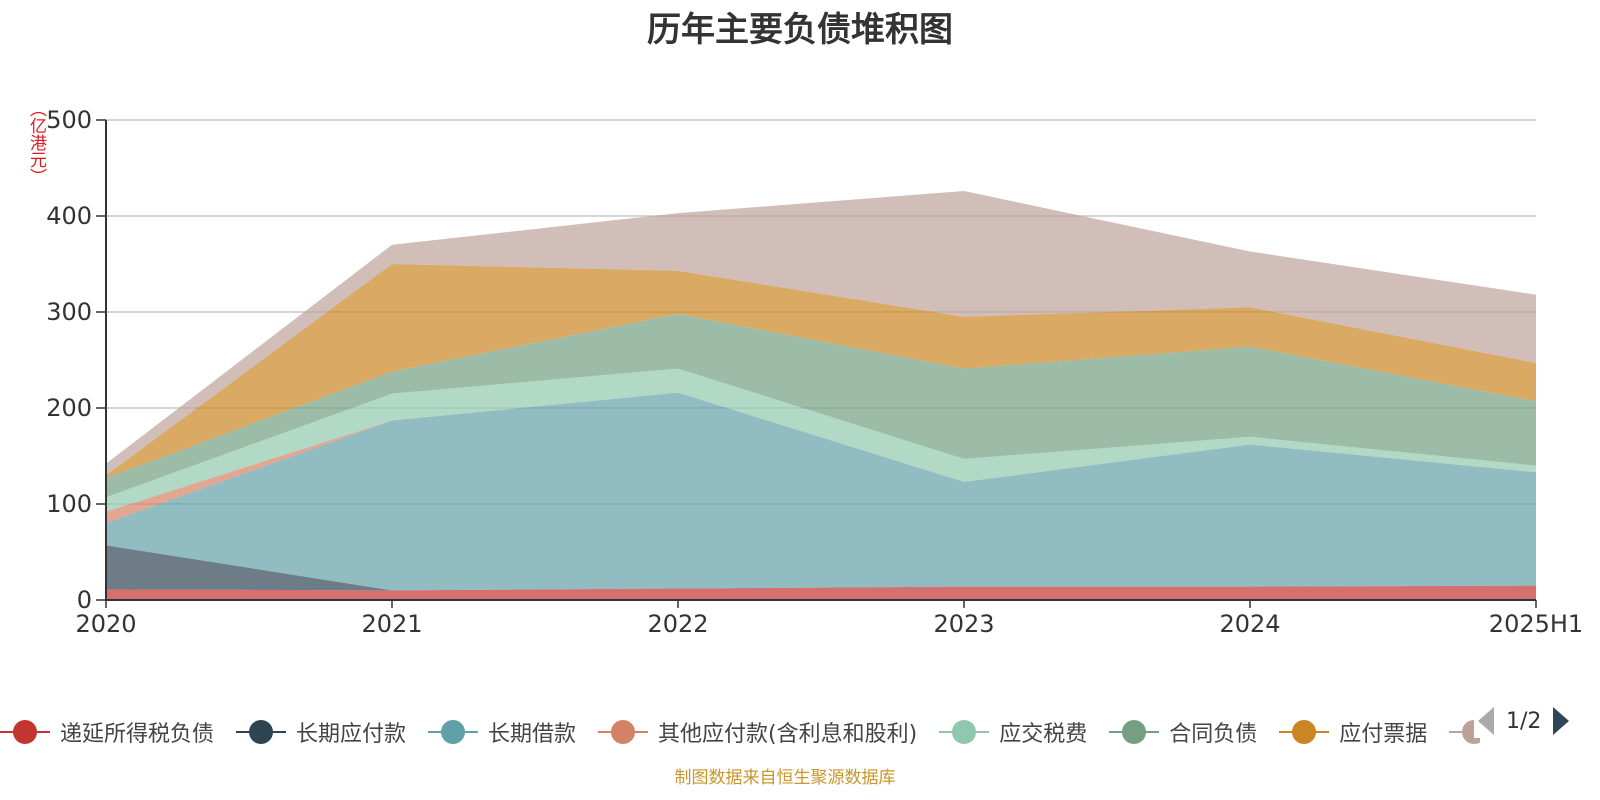 This screenshot has height=800, width=1600. I want to click on legend-pager: 1/2, so click(1537, 721).